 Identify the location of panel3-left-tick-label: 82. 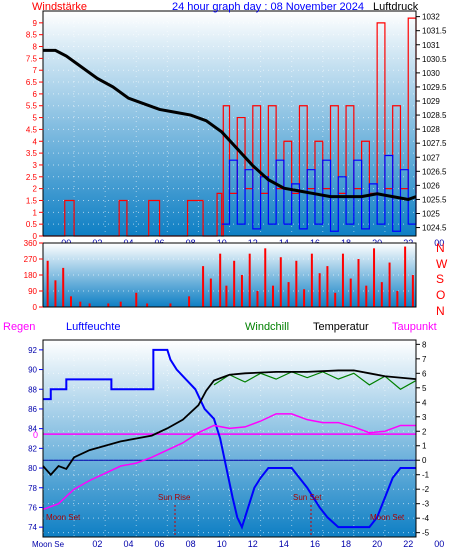
(32, 448).